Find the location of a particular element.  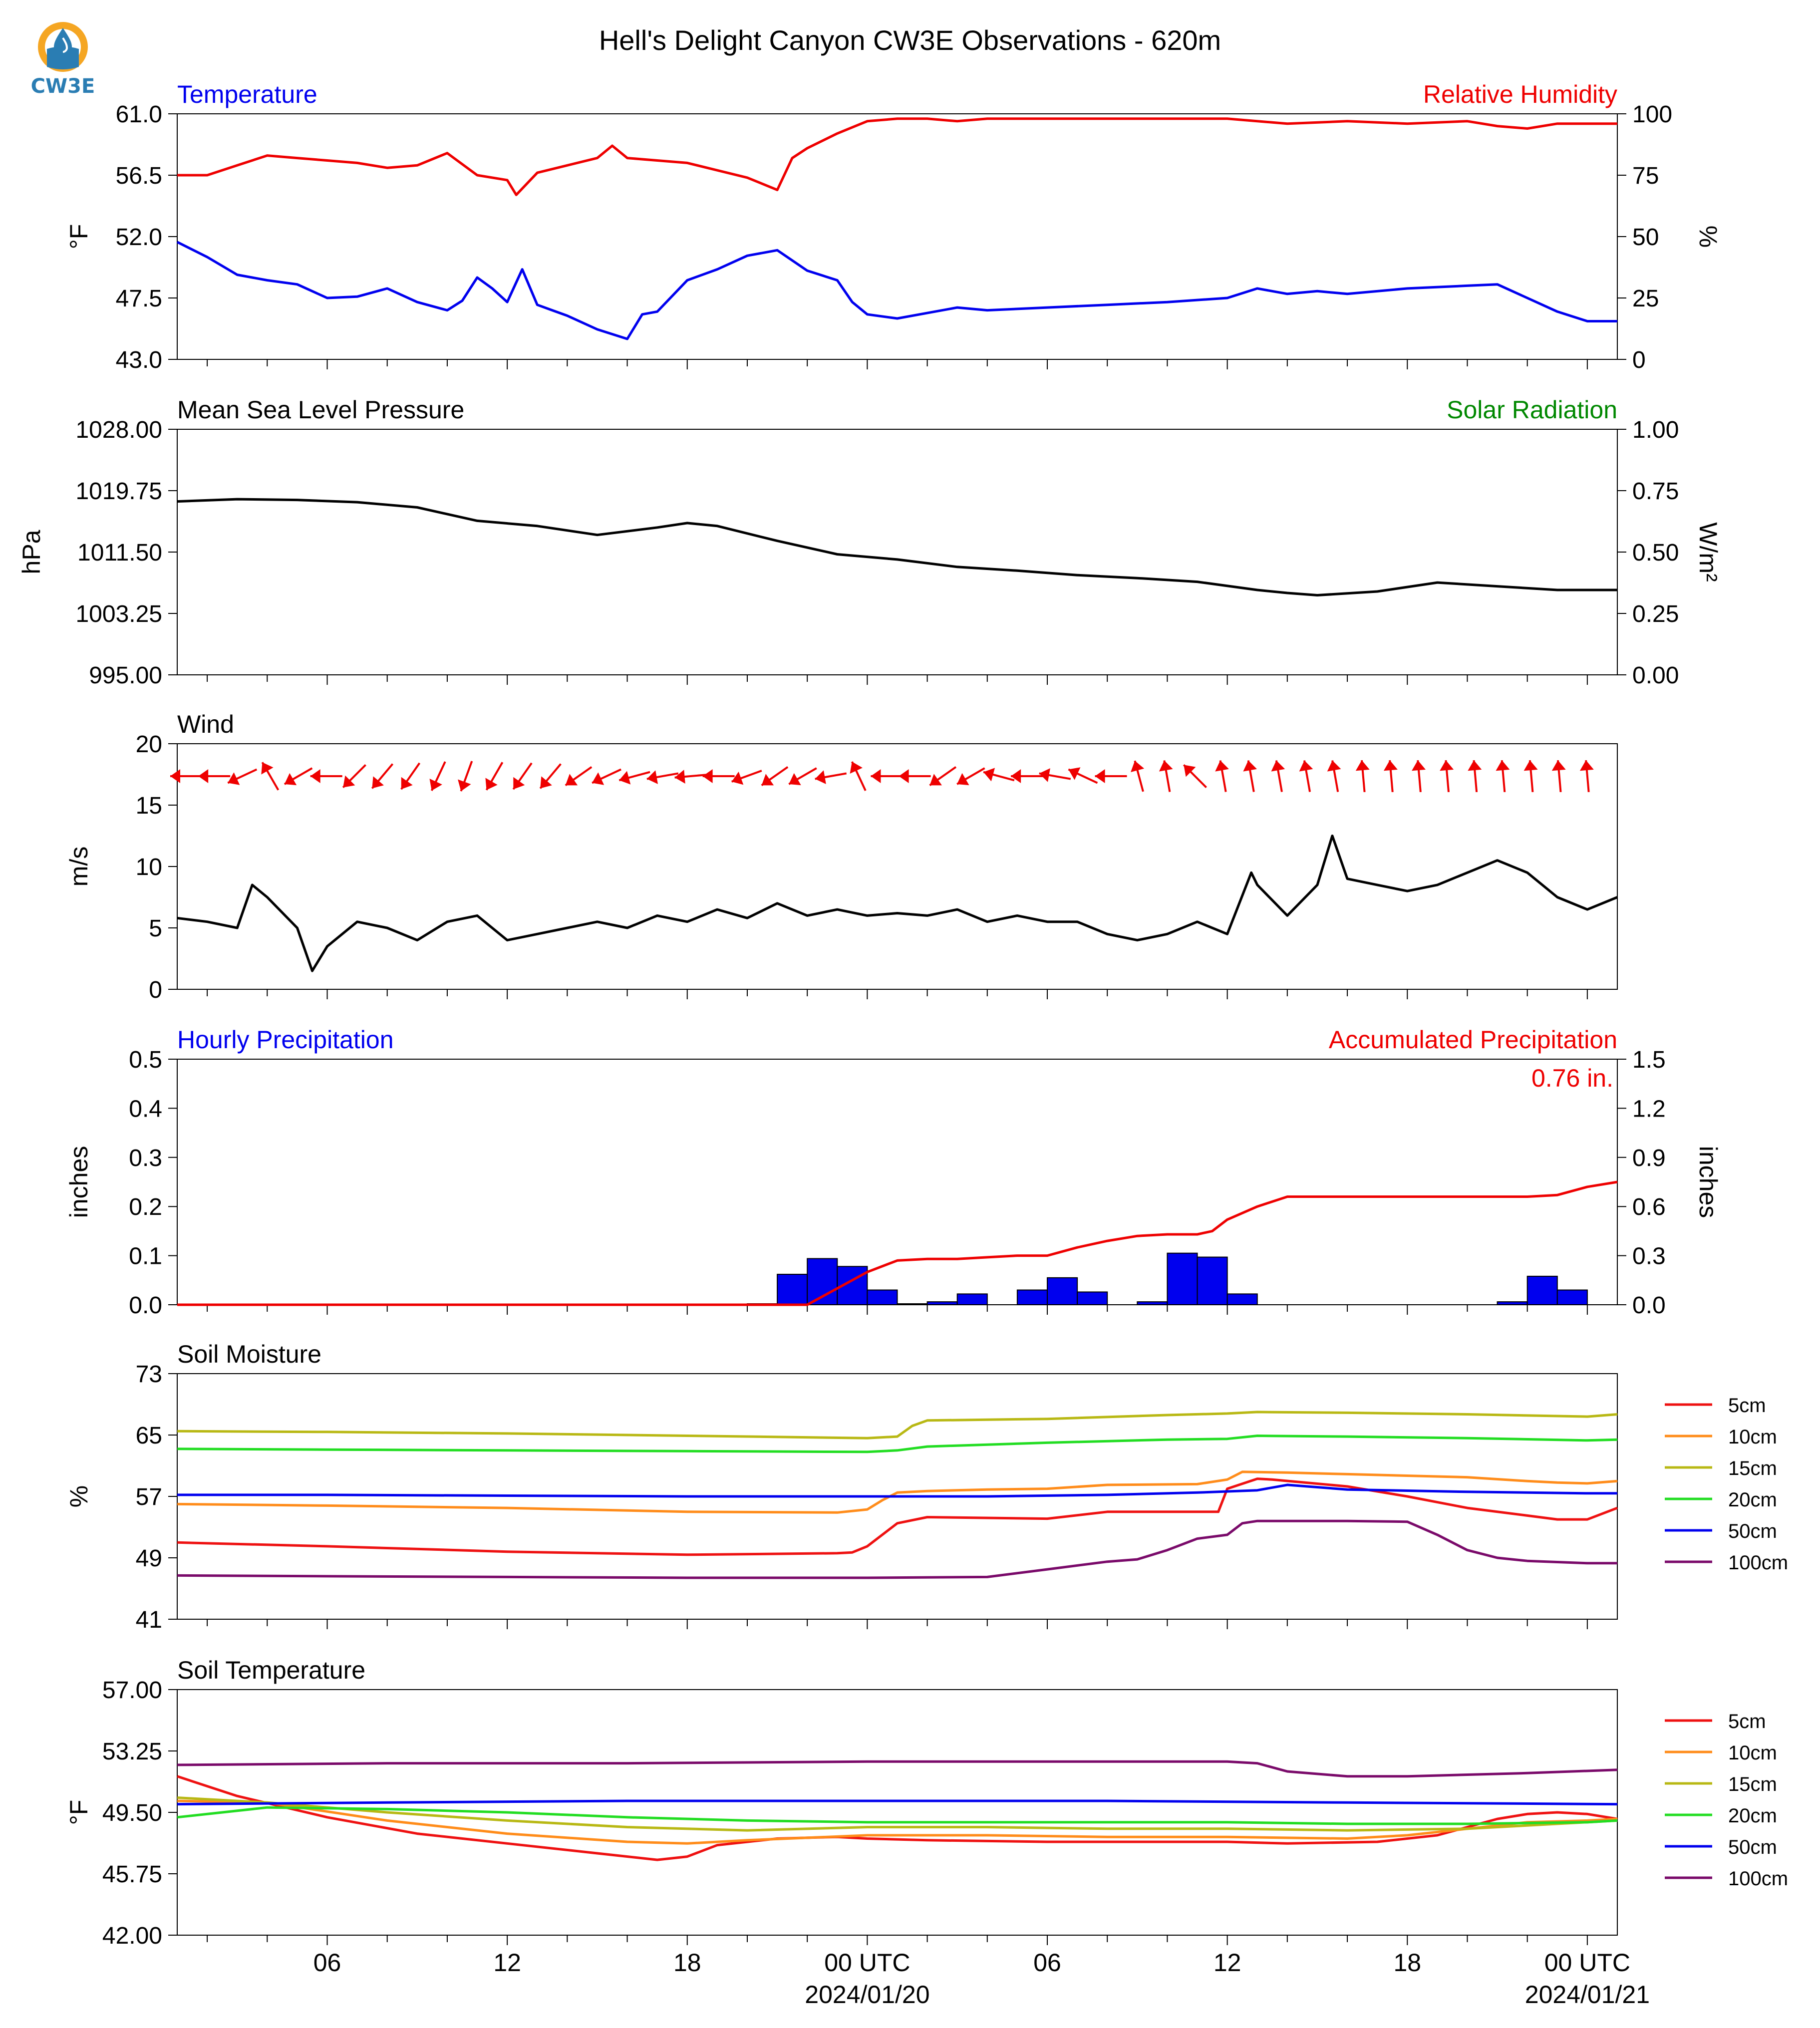

y-tick-label-right: 0.6 is located at coordinates (1649, 1207).